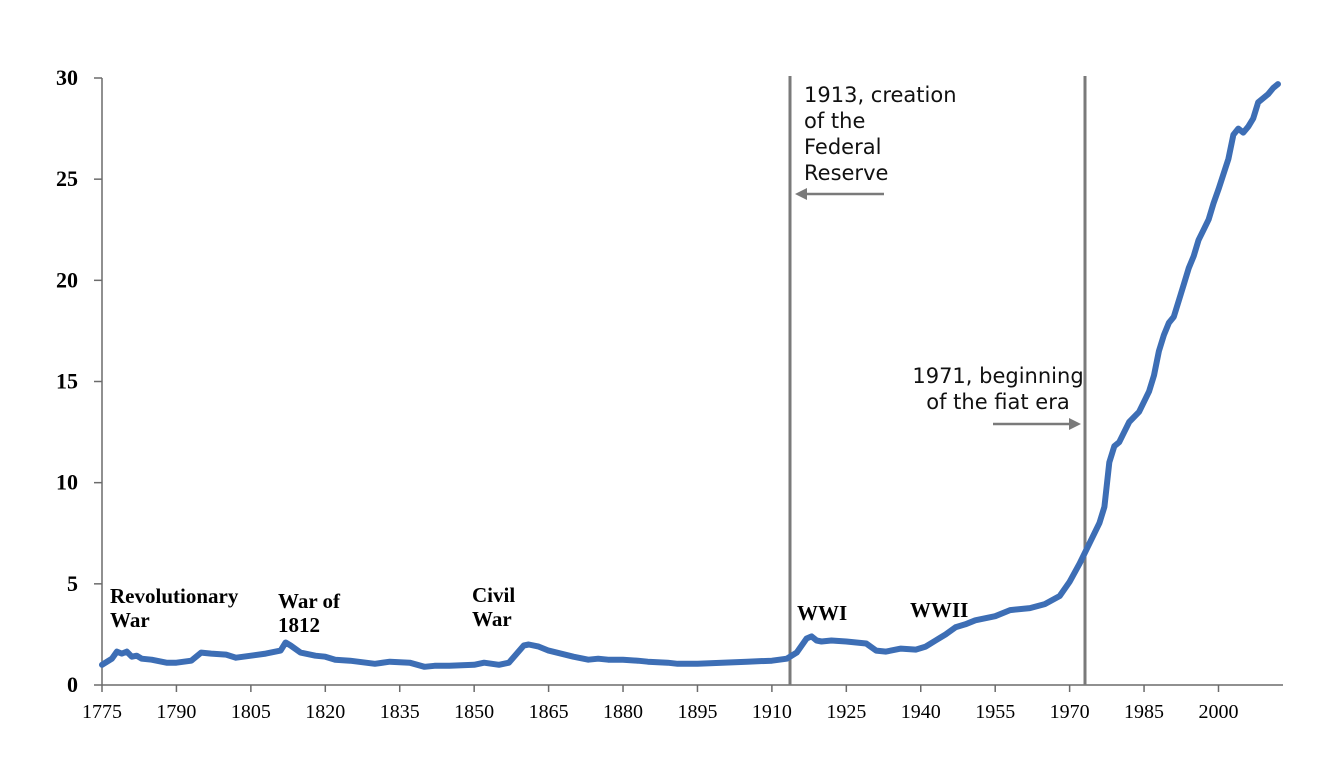  Describe the element at coordinates (474, 712) in the screenshot. I see `x-tick-label: 1850` at that location.